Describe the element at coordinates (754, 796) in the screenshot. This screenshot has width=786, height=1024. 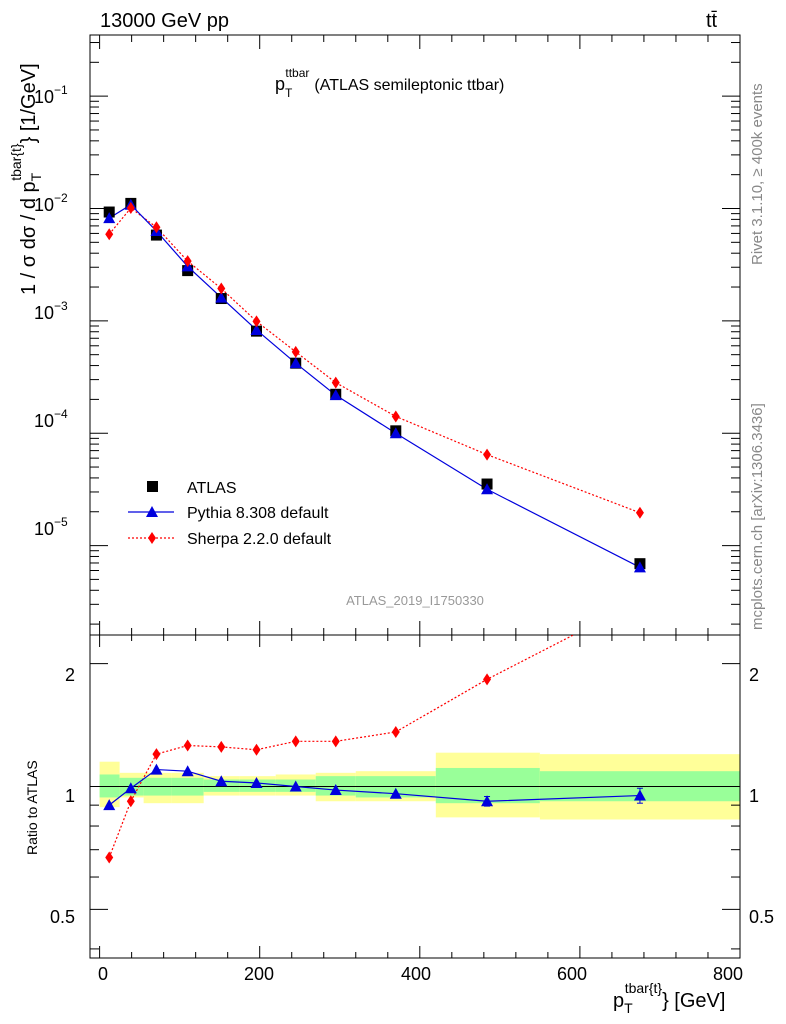
I see `ratio-y-tick-label-right: 1` at that location.